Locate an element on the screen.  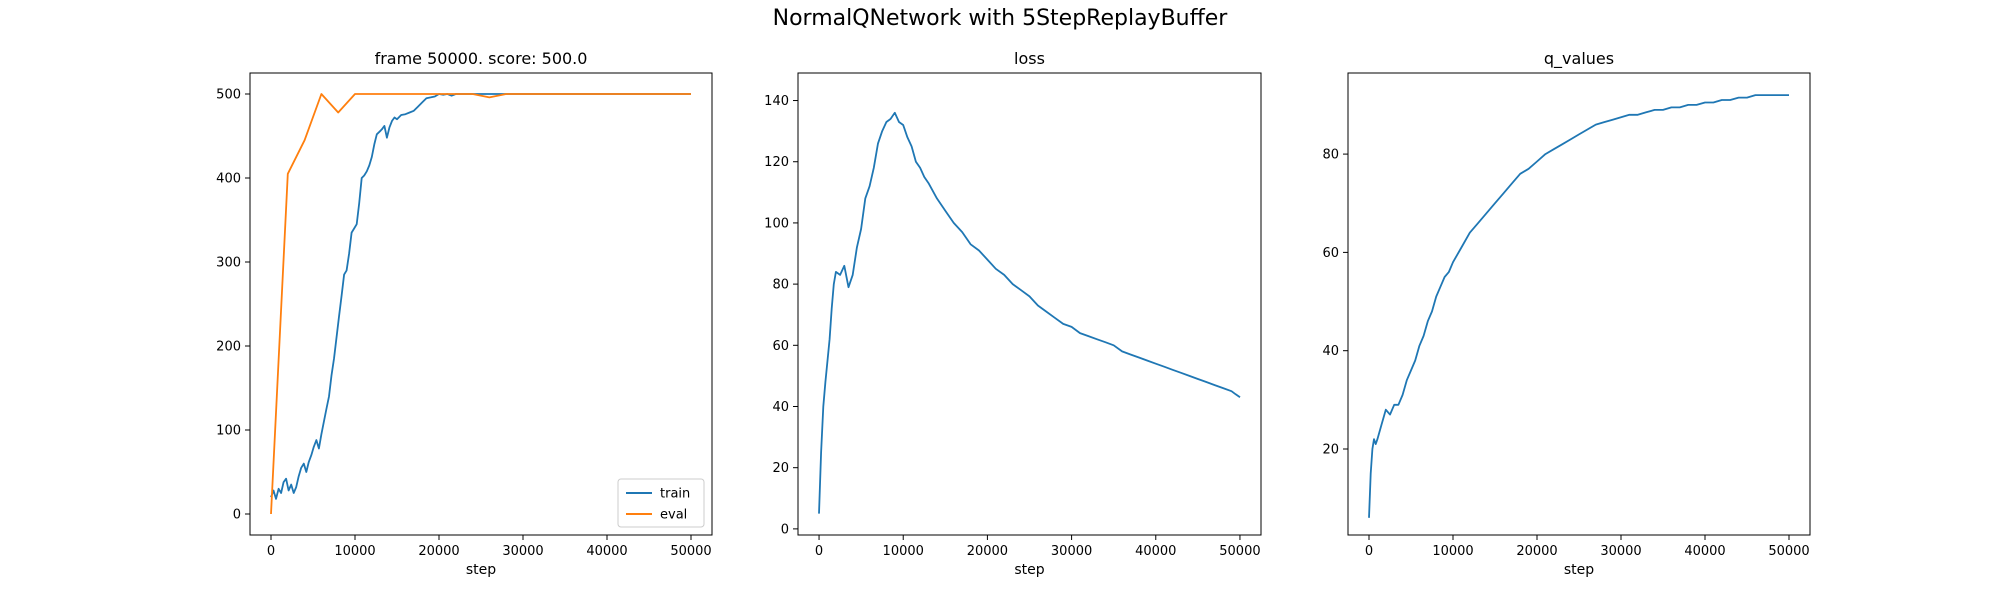
chart-1-line-eval is located at coordinates (480, 304).